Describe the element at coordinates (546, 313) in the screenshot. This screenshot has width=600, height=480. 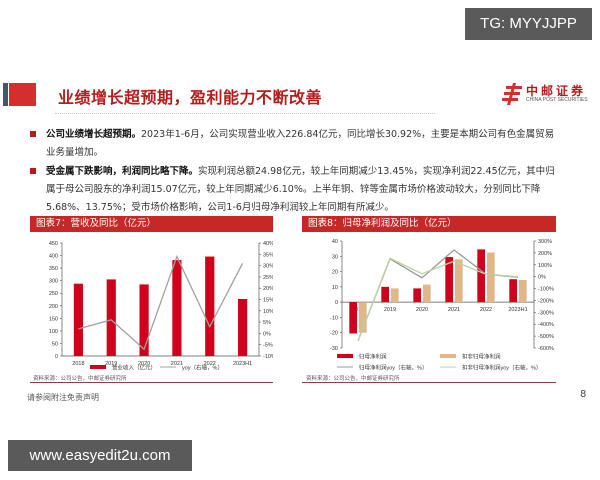
I see `svg-text: -300%` at that location.